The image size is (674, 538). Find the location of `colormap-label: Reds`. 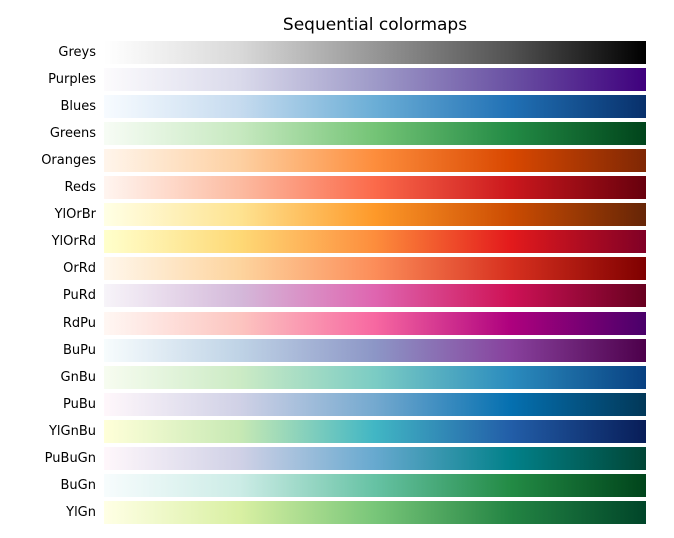

colormap-label: Reds is located at coordinates (80, 188).